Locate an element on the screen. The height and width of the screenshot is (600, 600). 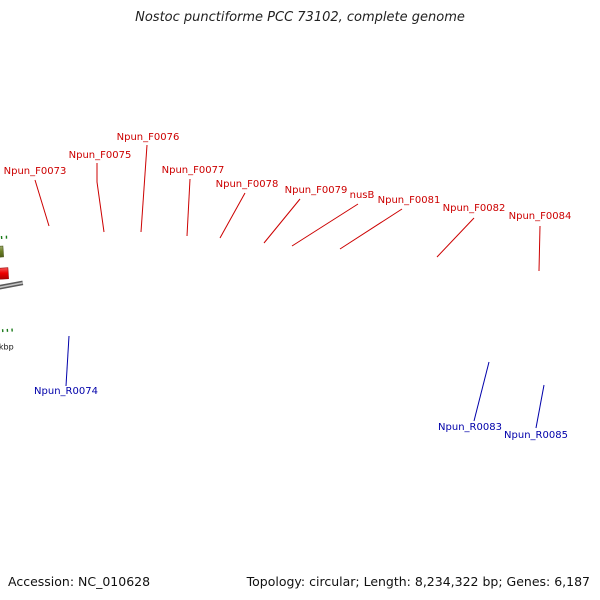
genome-backbone is located at coordinates (12, 285).